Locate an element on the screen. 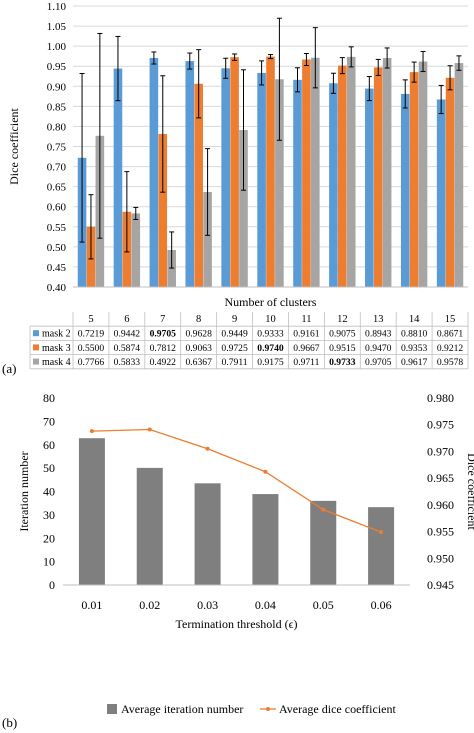 The width and height of the screenshot is (474, 733). y2tick-label-b: 0.945 is located at coordinates (440, 585).